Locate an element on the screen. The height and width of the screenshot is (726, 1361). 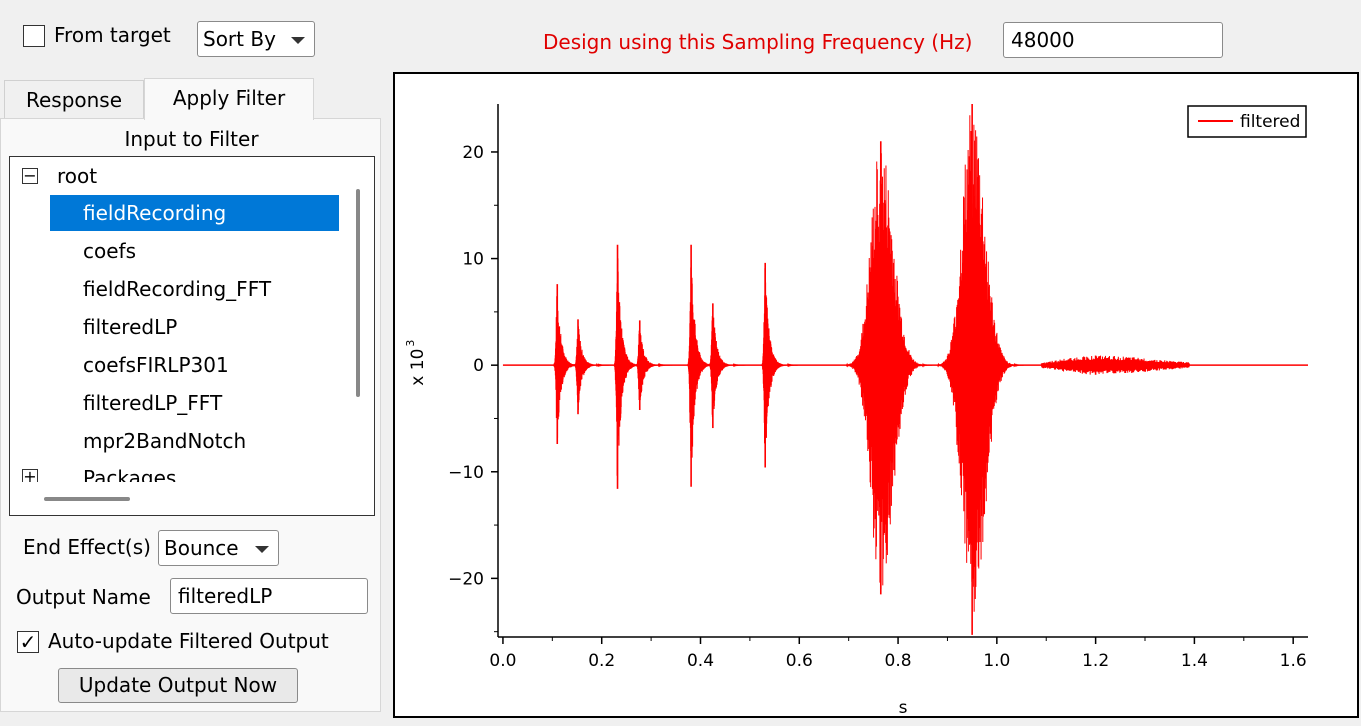
y-axis-label: x 10 3 is located at coordinates (416, 363).